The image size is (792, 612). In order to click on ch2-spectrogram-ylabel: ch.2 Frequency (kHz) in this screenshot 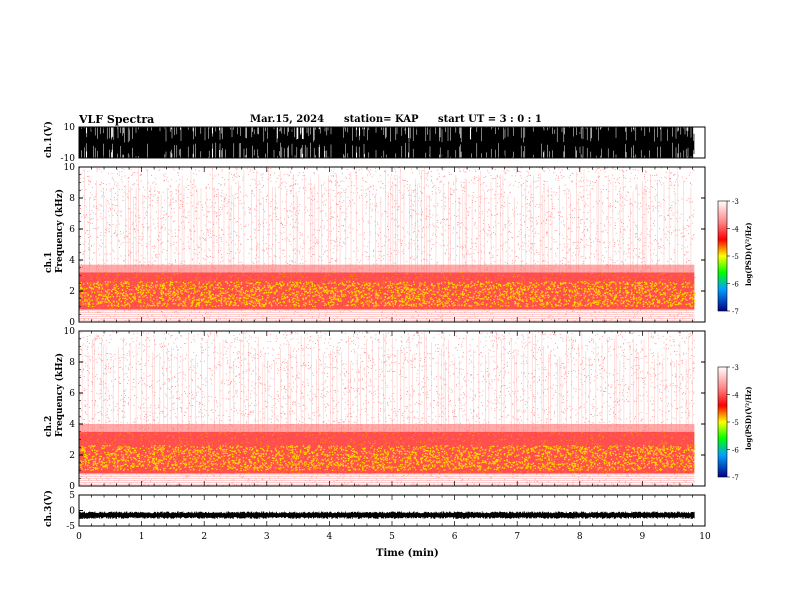, I will do `click(54, 394)`.